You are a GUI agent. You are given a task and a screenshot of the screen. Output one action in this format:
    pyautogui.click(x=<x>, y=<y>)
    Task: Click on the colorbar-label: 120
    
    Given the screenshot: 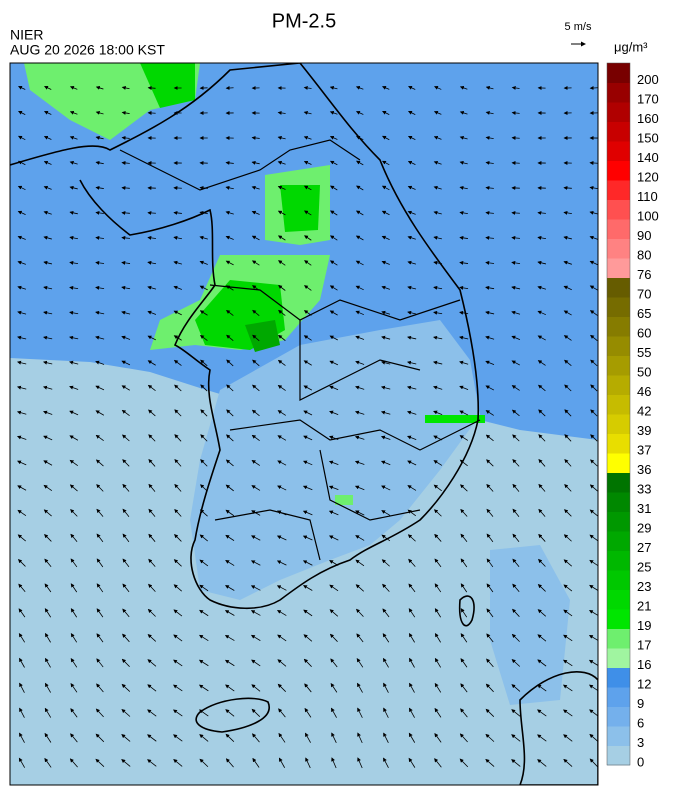 What is the action you would take?
    pyautogui.click(x=648, y=176)
    